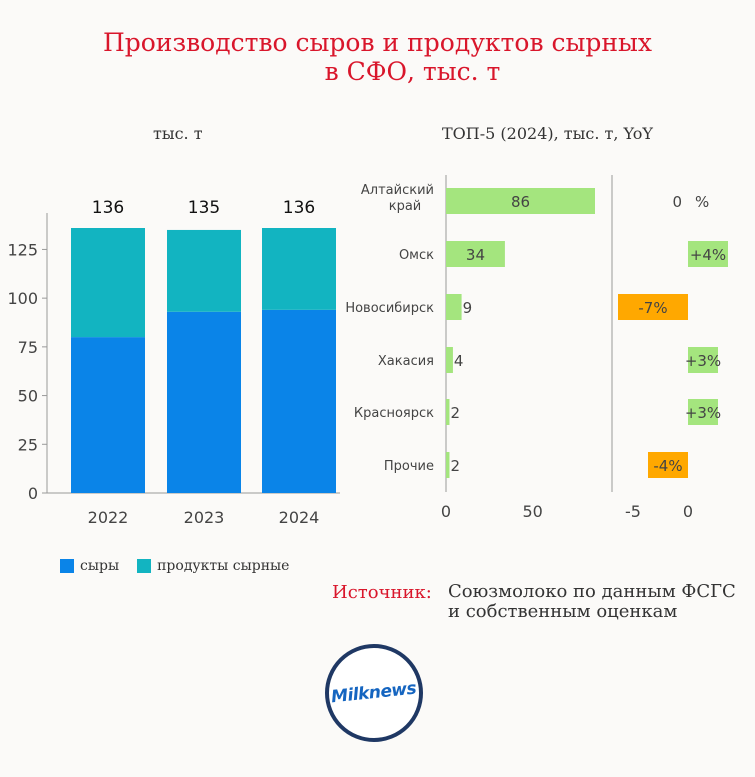  What do you see at coordinates (405, 206) in the screenshot?
I see `category-label-line: край` at bounding box center [405, 206].